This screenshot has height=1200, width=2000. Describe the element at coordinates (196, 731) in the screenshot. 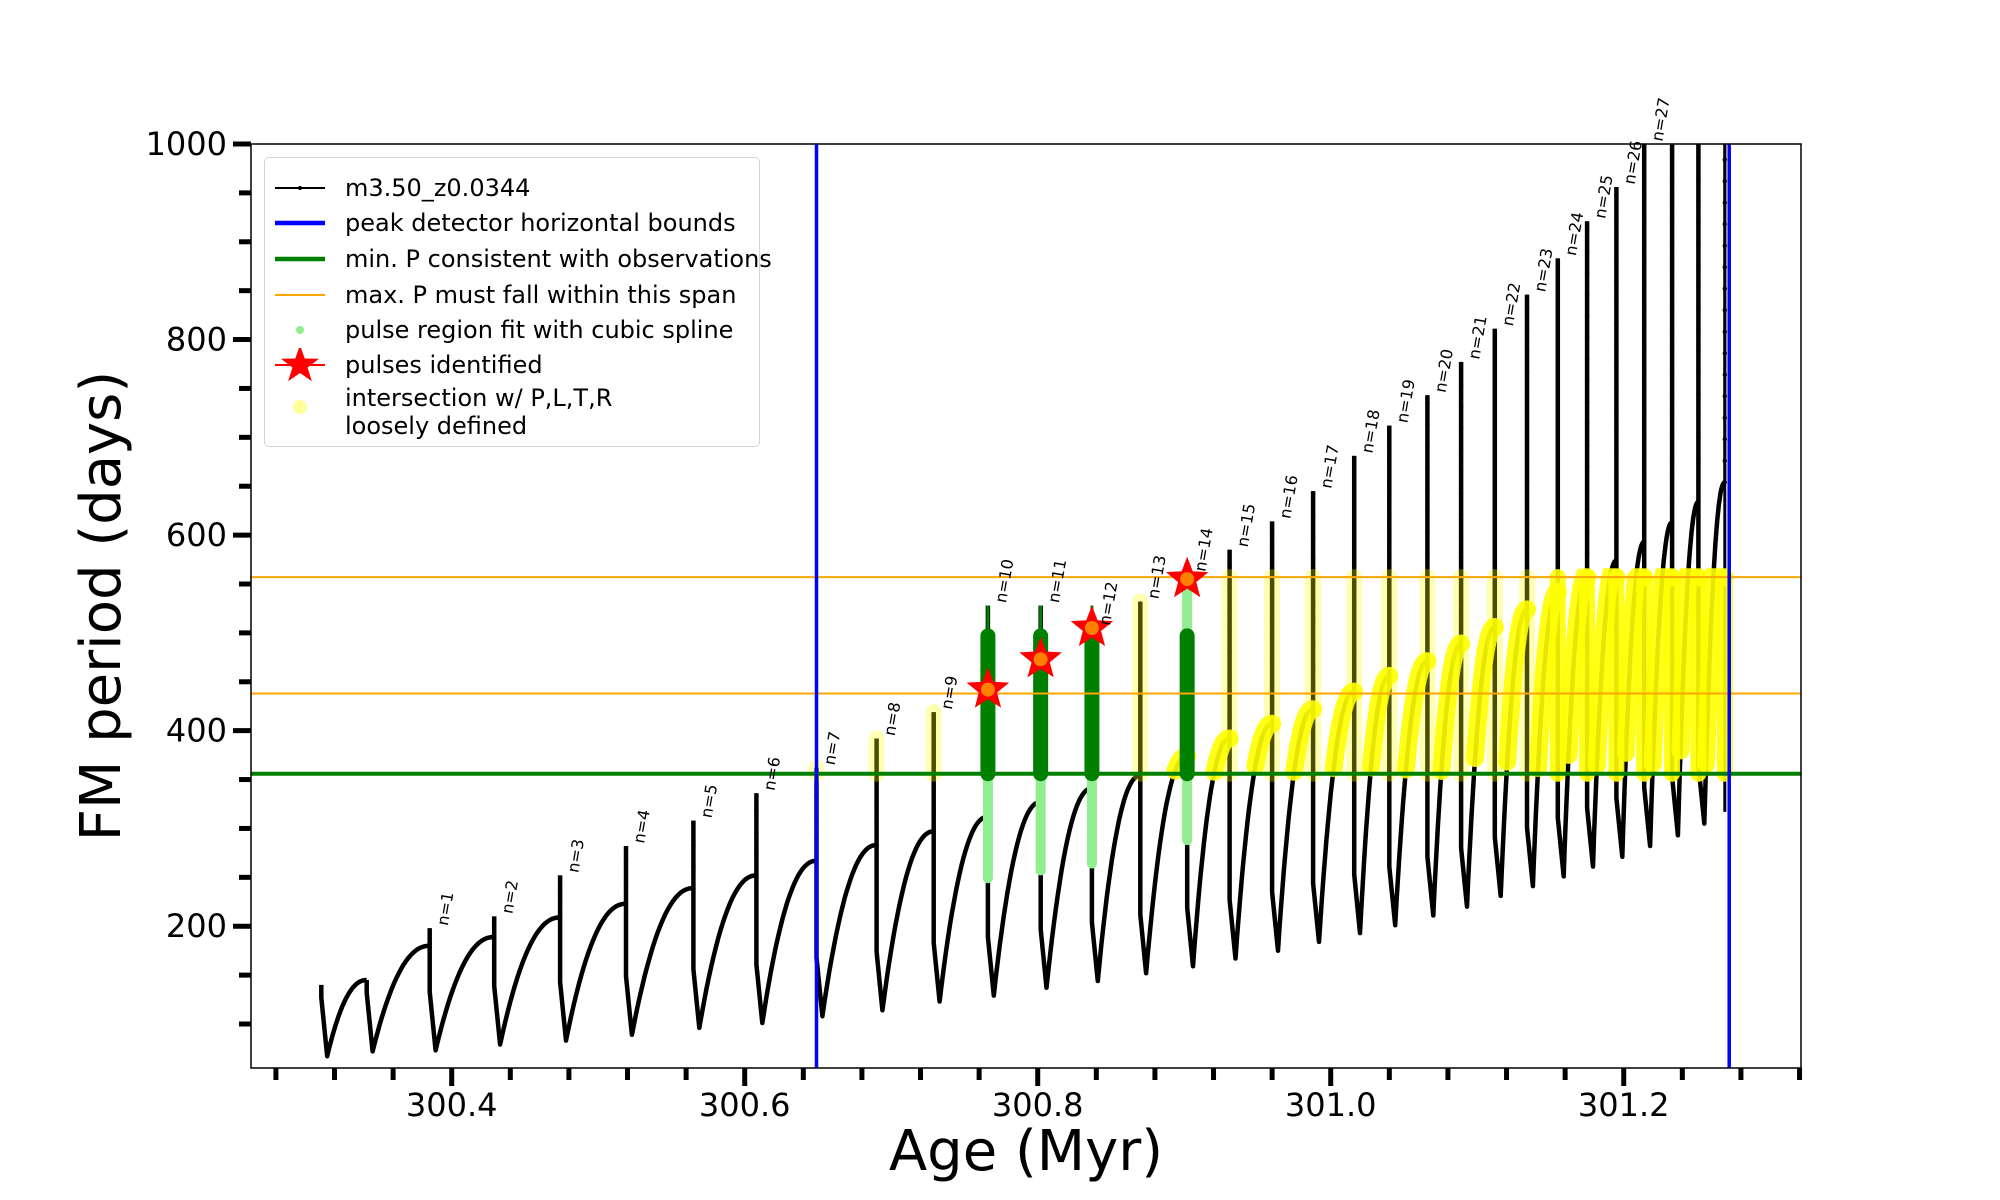

I see `y-tick-label: 400` at that location.